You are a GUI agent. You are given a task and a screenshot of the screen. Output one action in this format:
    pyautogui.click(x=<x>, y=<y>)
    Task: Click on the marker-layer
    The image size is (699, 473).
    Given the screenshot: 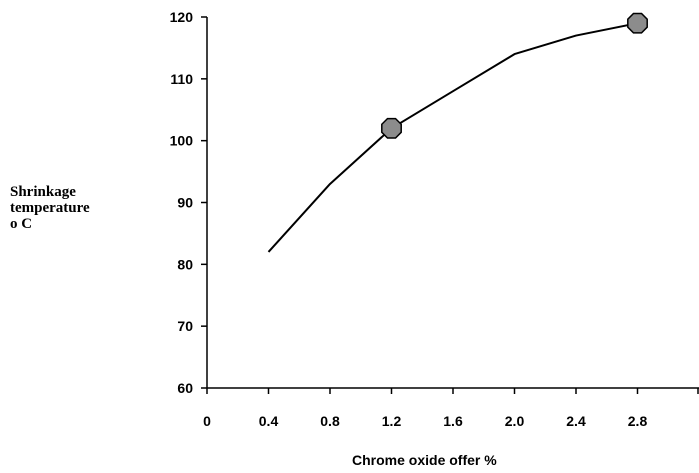 What is the action you would take?
    pyautogui.click(x=514, y=75)
    